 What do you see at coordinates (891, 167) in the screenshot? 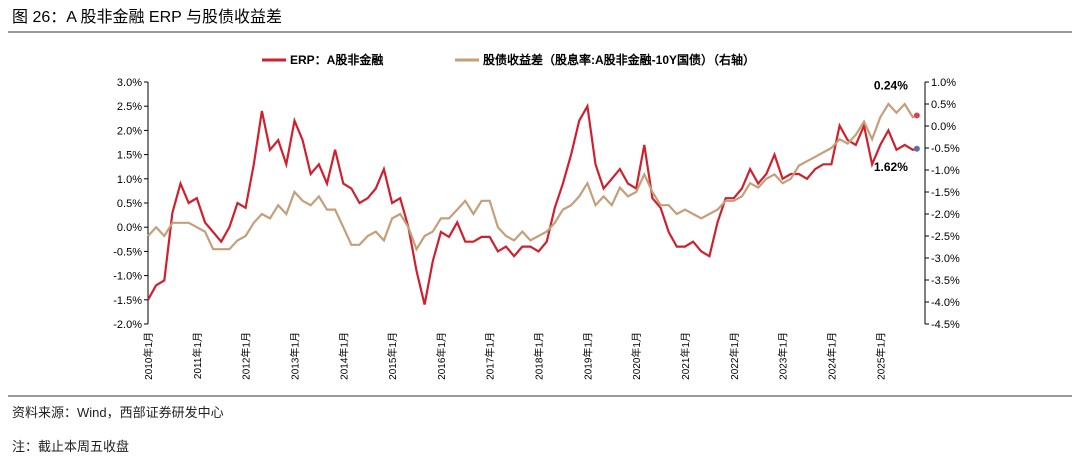
I see `annotation: 1.62%` at bounding box center [891, 167].